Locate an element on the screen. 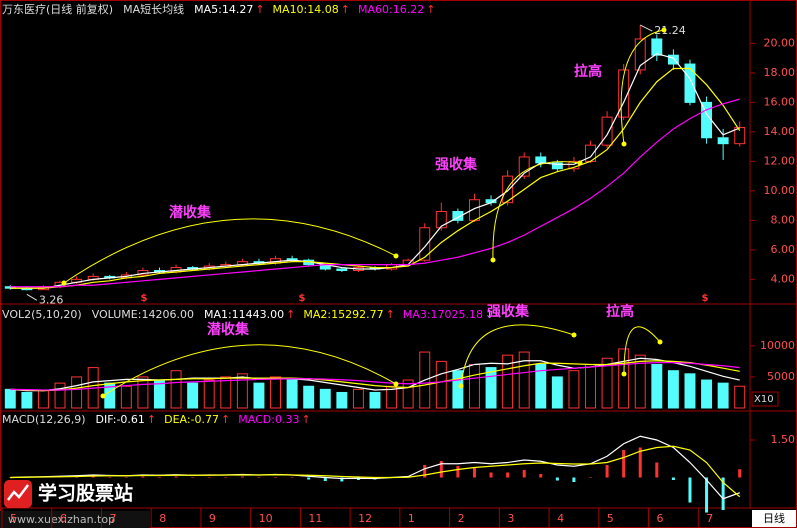  x-tick-label: 1 is located at coordinates (411, 518).